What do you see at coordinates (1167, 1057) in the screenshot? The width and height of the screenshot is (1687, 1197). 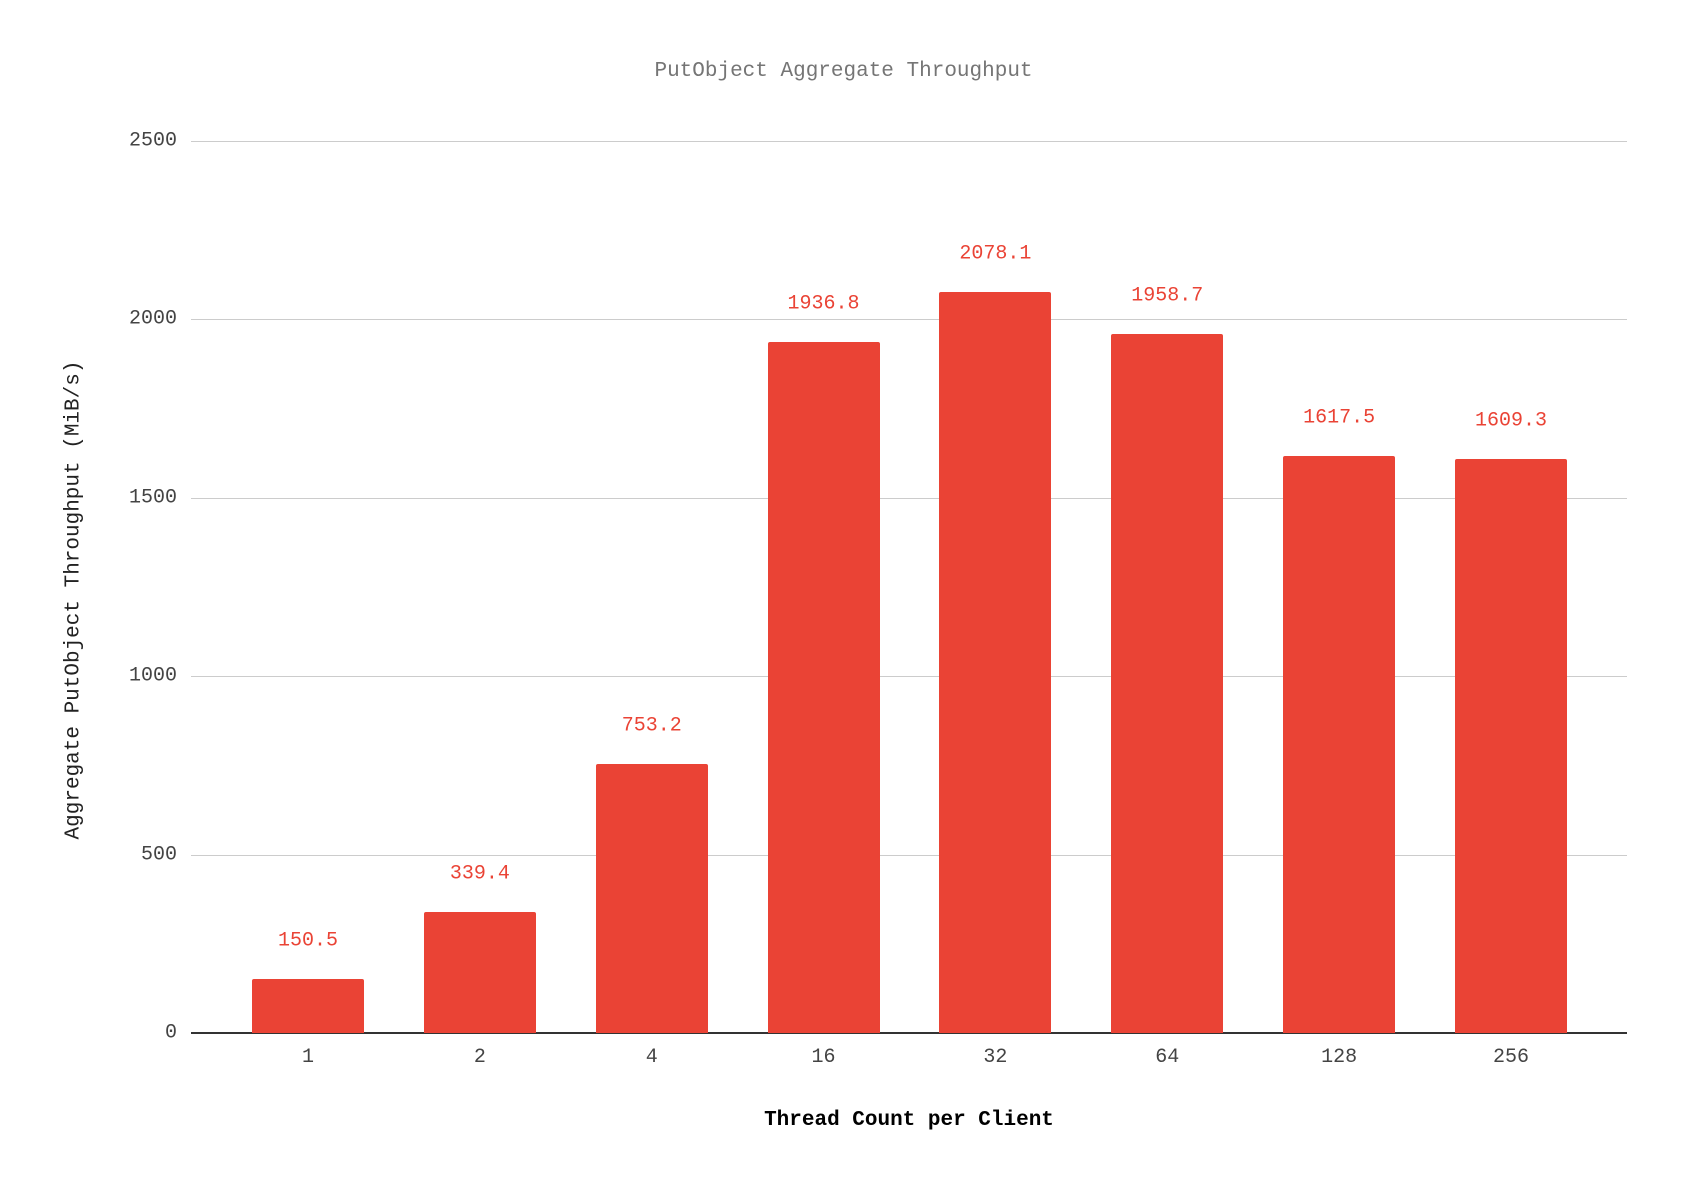 I see `x-tick-label: 64` at bounding box center [1167, 1057].